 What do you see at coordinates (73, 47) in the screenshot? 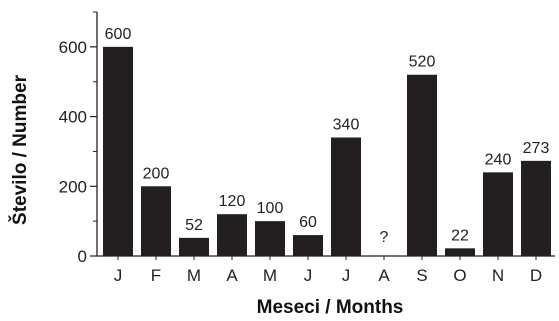
I see `y-tick-label: 600` at bounding box center [73, 47].